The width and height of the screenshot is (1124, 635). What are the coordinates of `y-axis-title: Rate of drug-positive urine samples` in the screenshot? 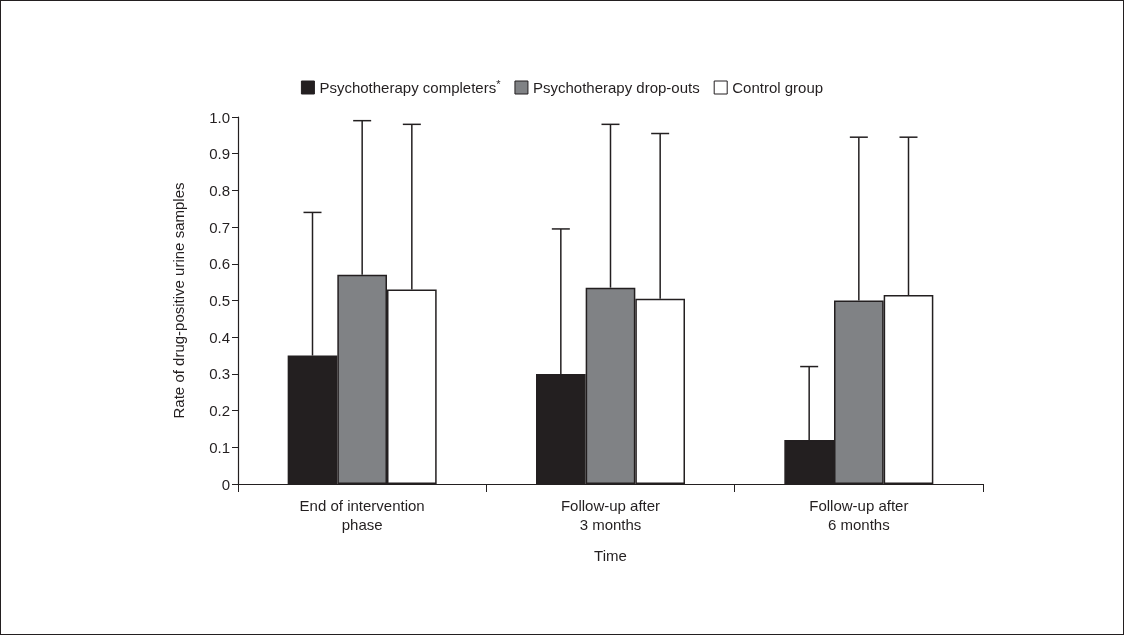 It's located at (178, 300).